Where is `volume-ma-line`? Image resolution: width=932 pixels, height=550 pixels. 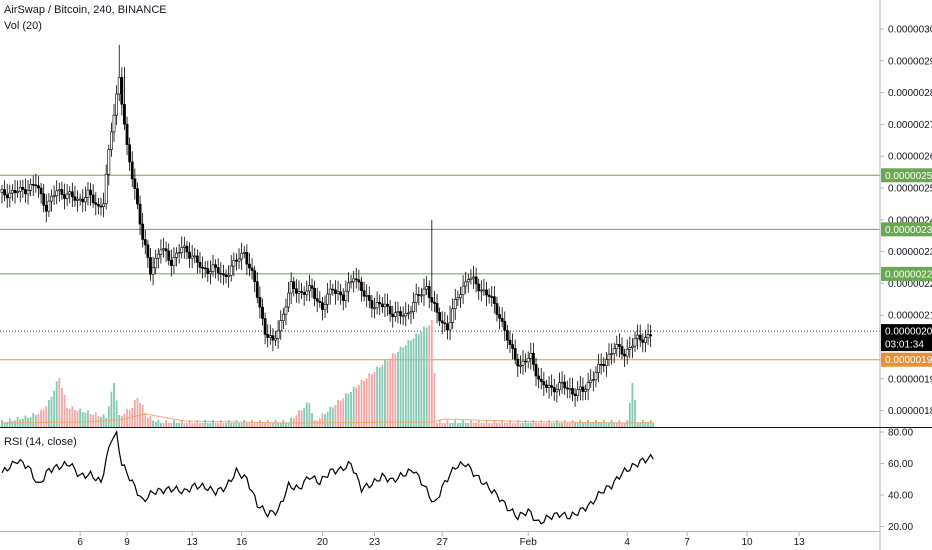
volume-ma-line is located at coordinates (328, 418).